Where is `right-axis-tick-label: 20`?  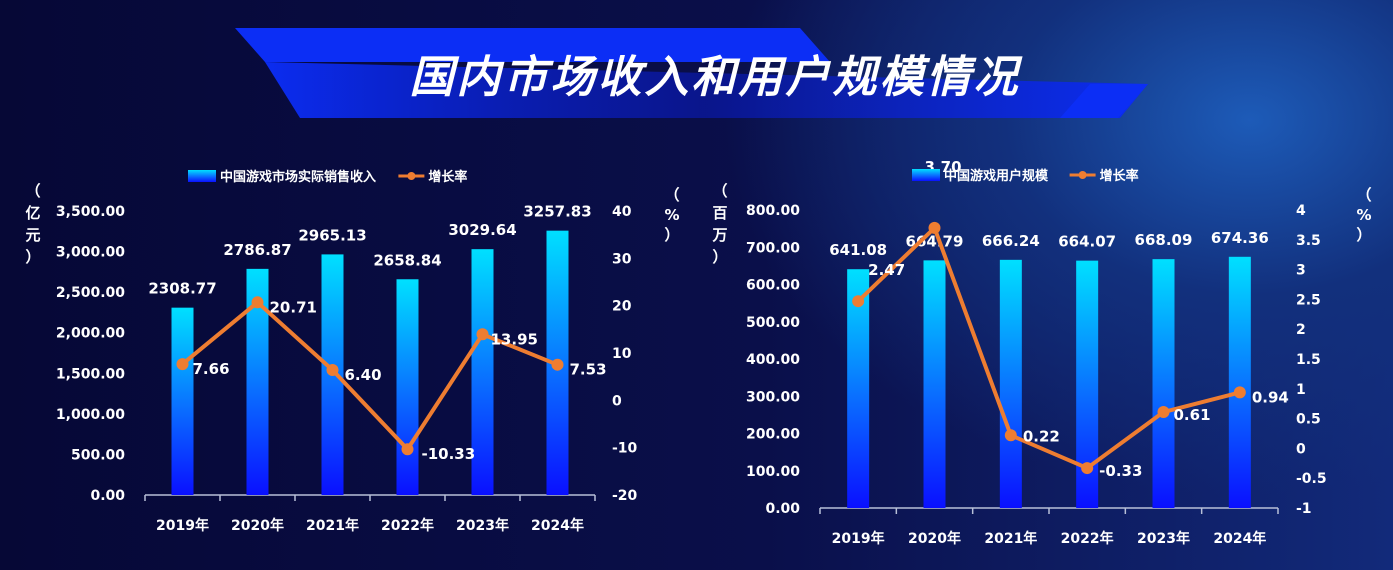 right-axis-tick-label: 20 is located at coordinates (622, 307).